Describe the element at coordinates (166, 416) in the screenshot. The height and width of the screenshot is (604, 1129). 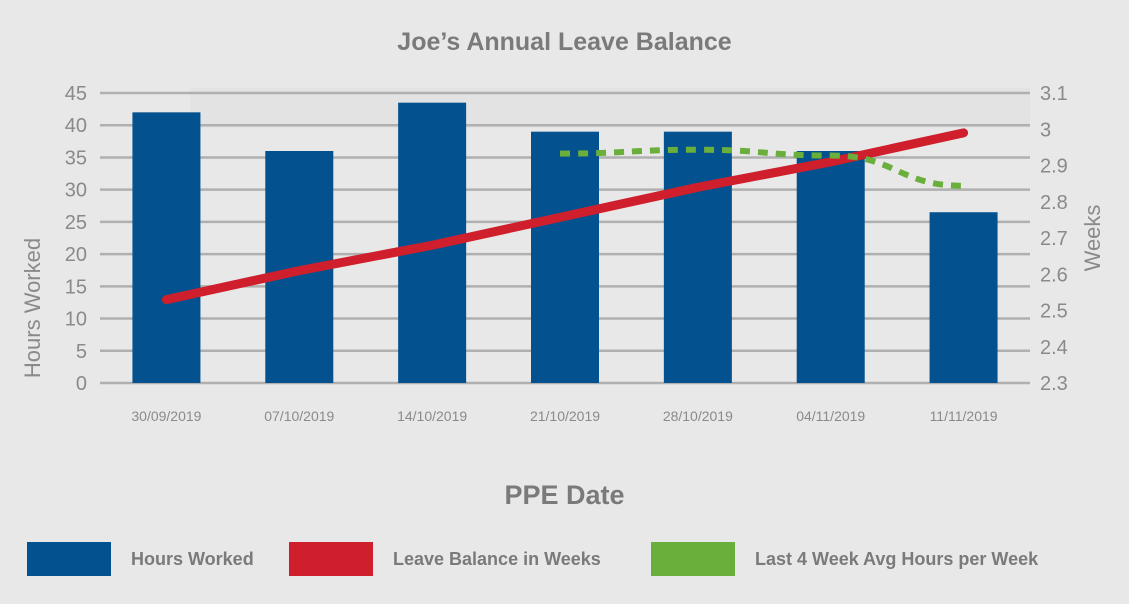
I see `x-tick-label: 30/09/2019` at that location.